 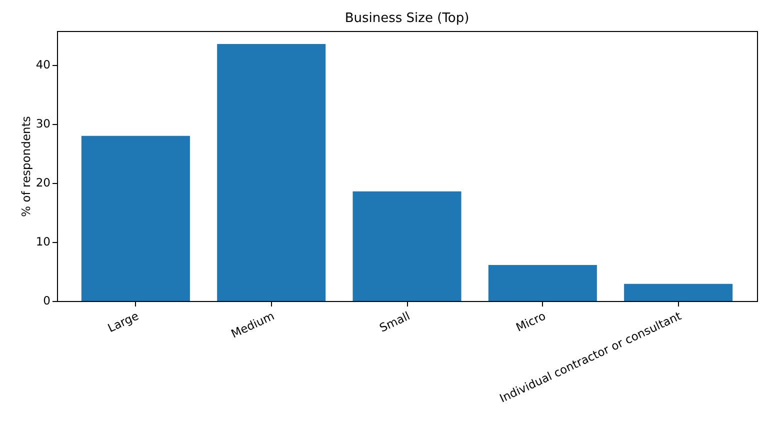 What do you see at coordinates (46, 301) in the screenshot?
I see `y-tick-label: 0` at bounding box center [46, 301].